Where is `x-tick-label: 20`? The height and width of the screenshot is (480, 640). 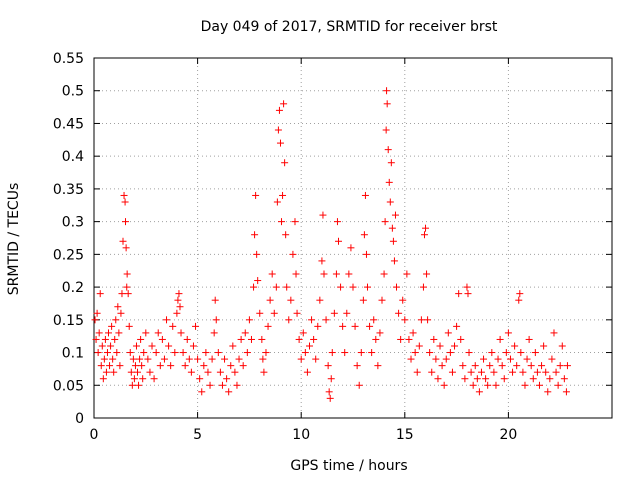
x-tick-label: 20 is located at coordinates (508, 435).